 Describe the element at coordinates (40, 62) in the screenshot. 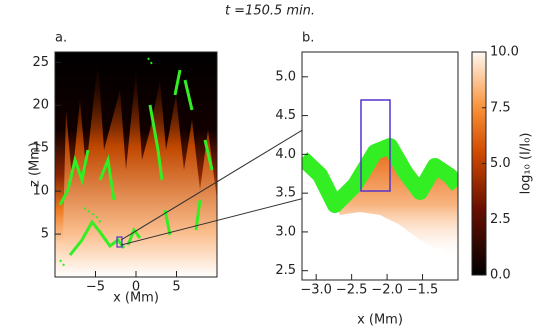

I see `y-tick-label: 25` at that location.